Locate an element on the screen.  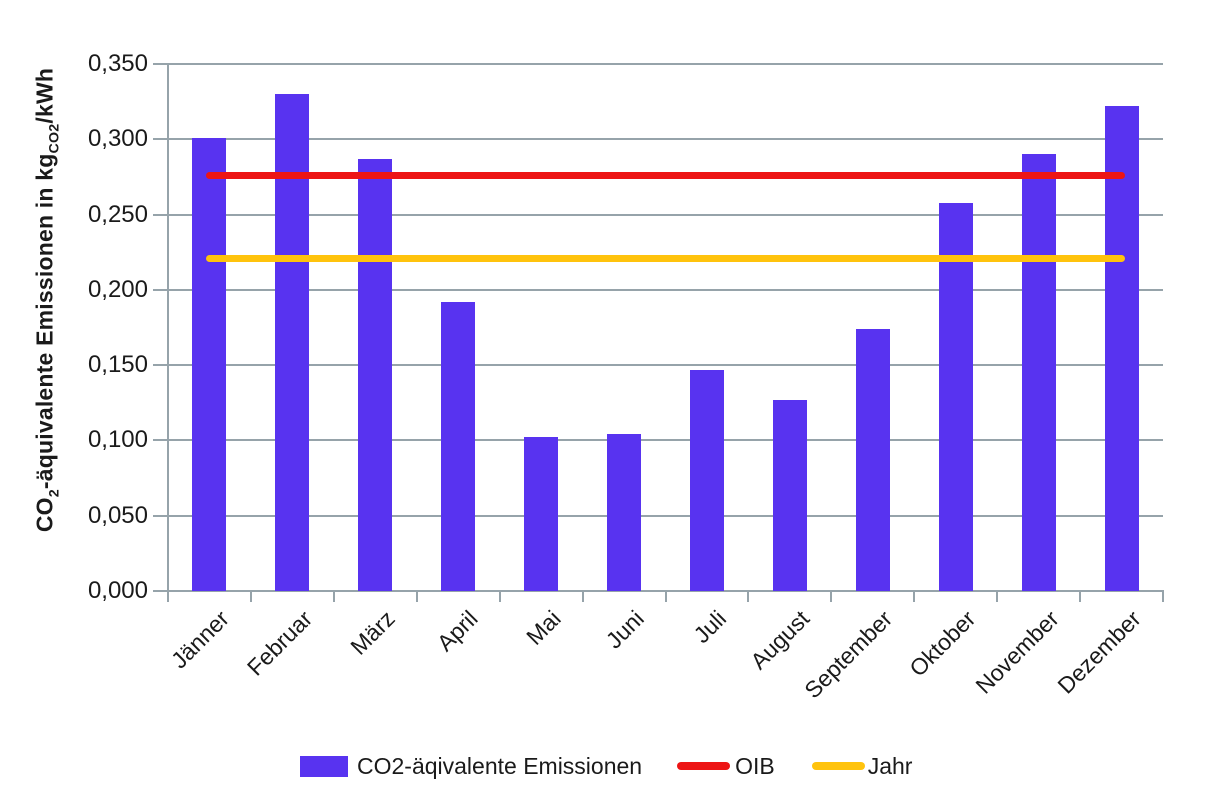
x-tick-label-dezember: Dezember is located at coordinates (1099, 652).